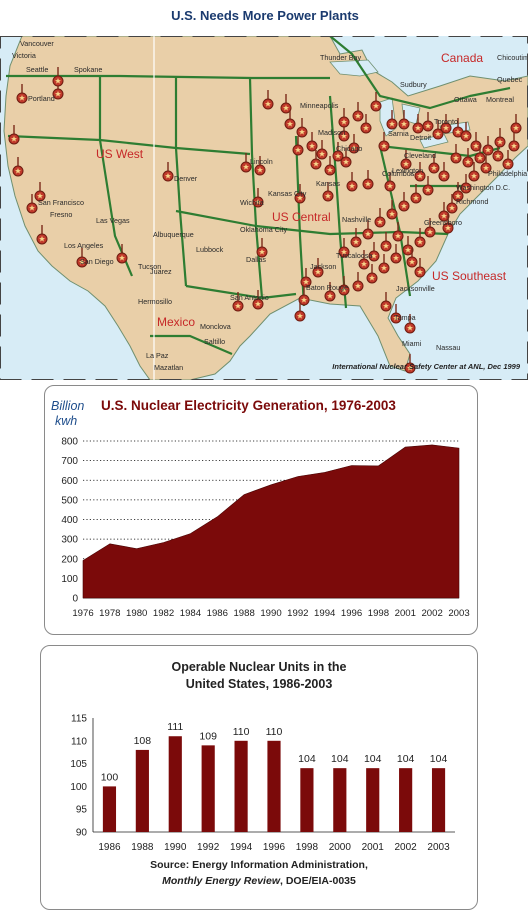 Image resolution: width=530 pixels, height=915 pixels. What do you see at coordinates (69, 559) in the screenshot?
I see `y-tick-label: 200` at bounding box center [69, 559].